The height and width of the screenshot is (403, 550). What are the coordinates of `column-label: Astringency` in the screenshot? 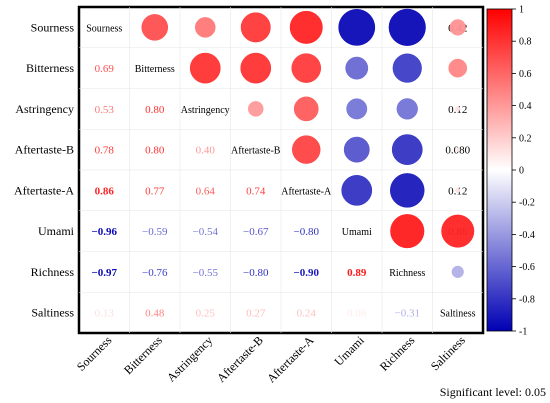 It's located at (189, 358).